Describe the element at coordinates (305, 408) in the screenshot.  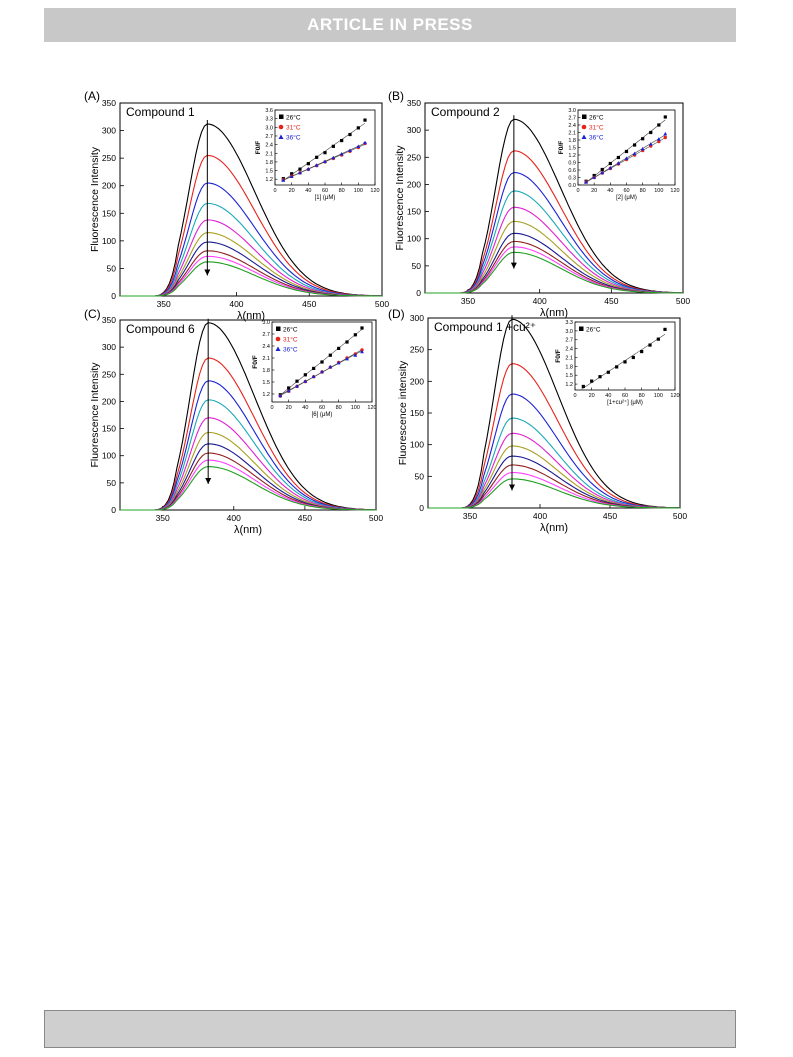
I see `inset-x-tick-label: 40` at that location.